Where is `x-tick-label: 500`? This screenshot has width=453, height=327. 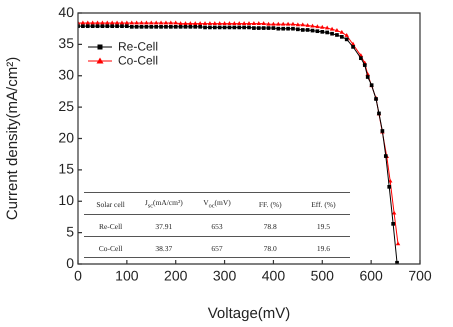 x-tick-label: 500 is located at coordinates (322, 275).